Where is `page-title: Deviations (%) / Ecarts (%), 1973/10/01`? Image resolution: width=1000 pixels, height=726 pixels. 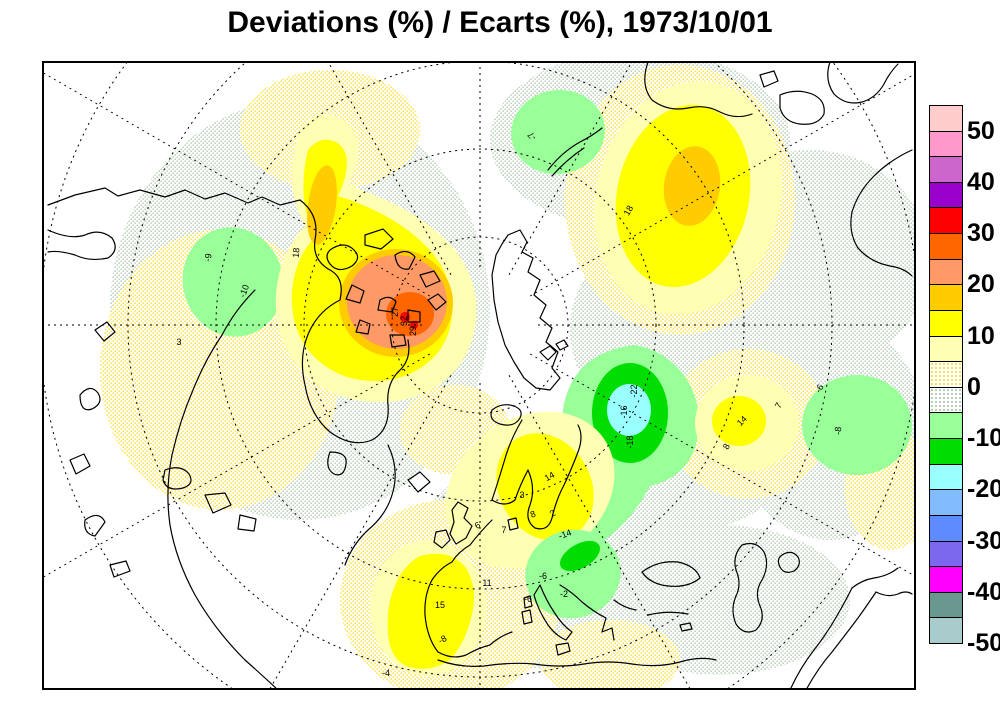 page-title: Deviations (%) / Ecarts (%), 1973/10/01 is located at coordinates (500, 22).